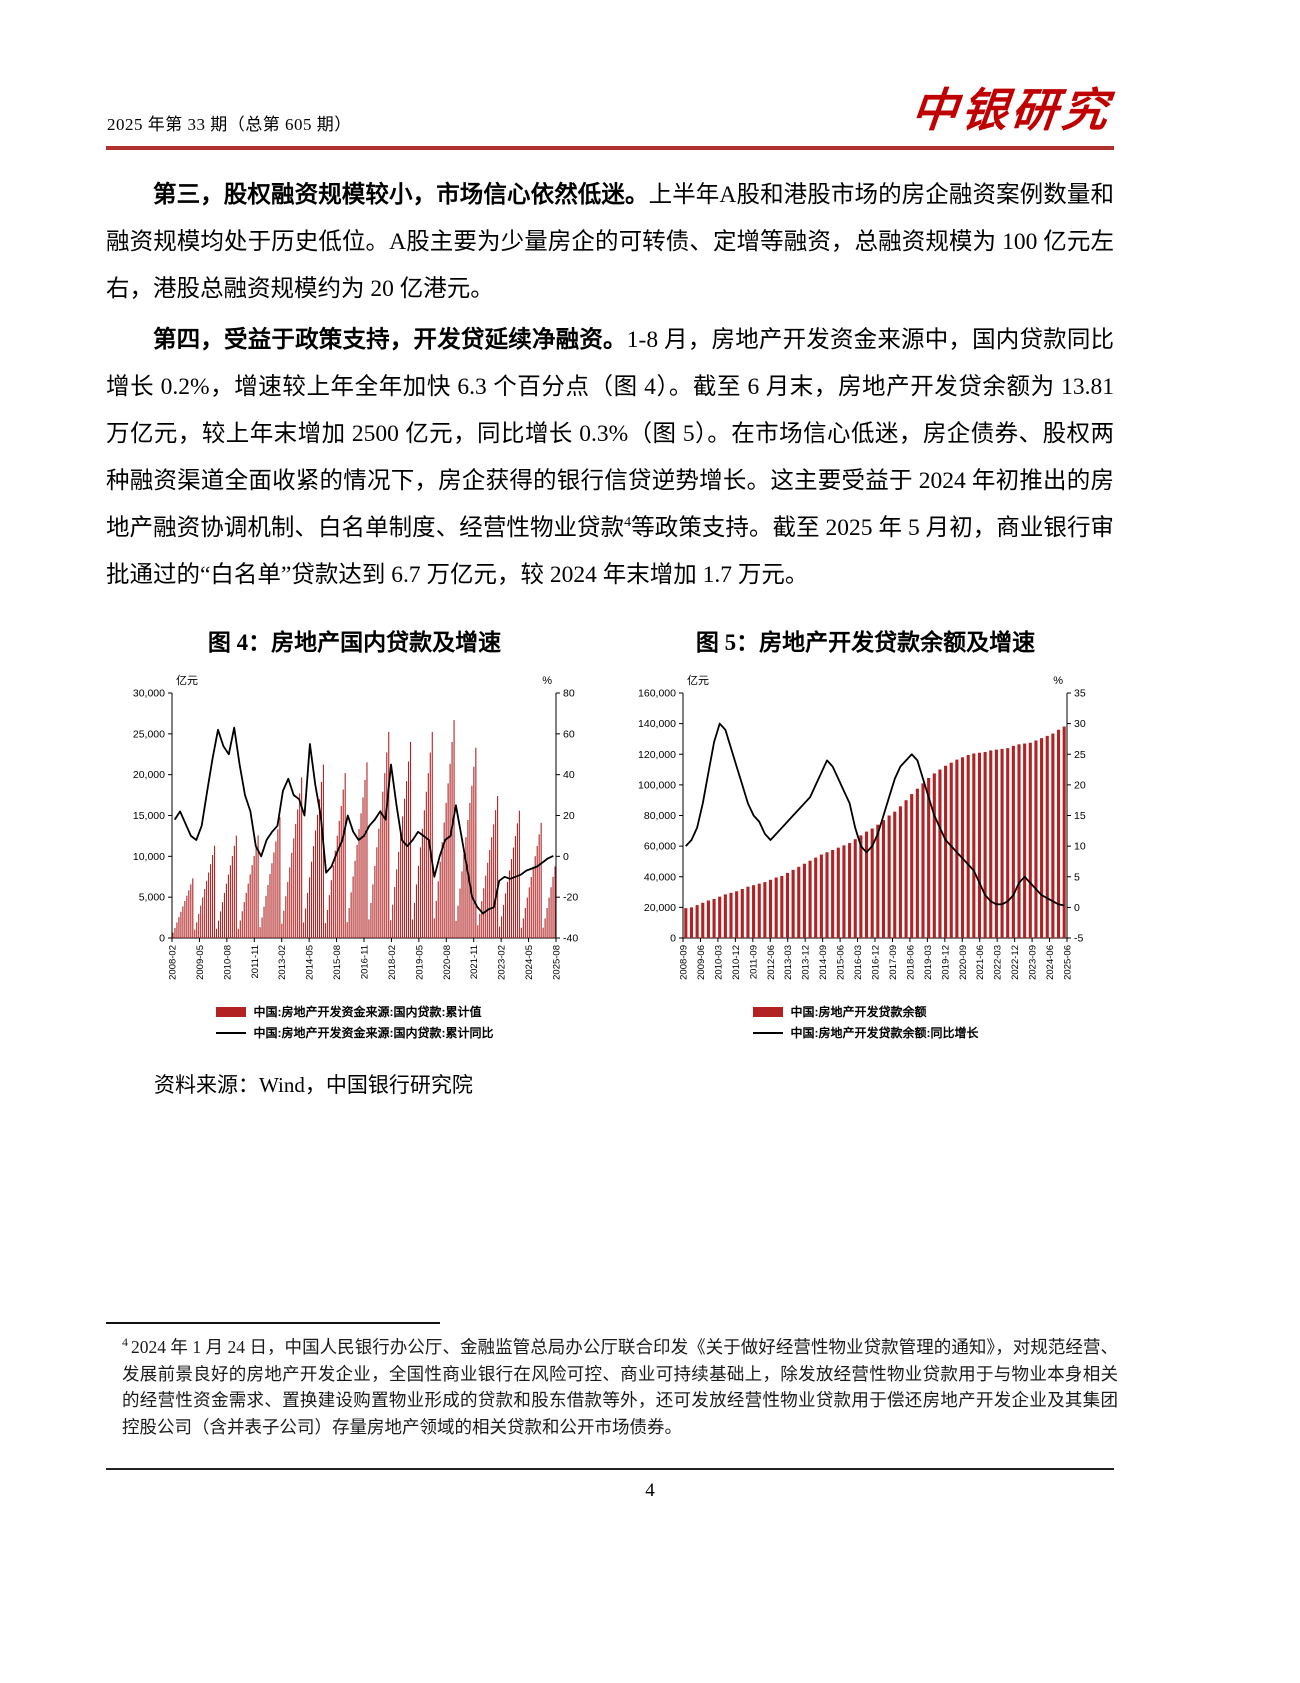 Image resolution: width=1300 pixels, height=1683 pixels. Describe the element at coordinates (1080, 816) in the screenshot. I see `svg-text: 15` at that location.